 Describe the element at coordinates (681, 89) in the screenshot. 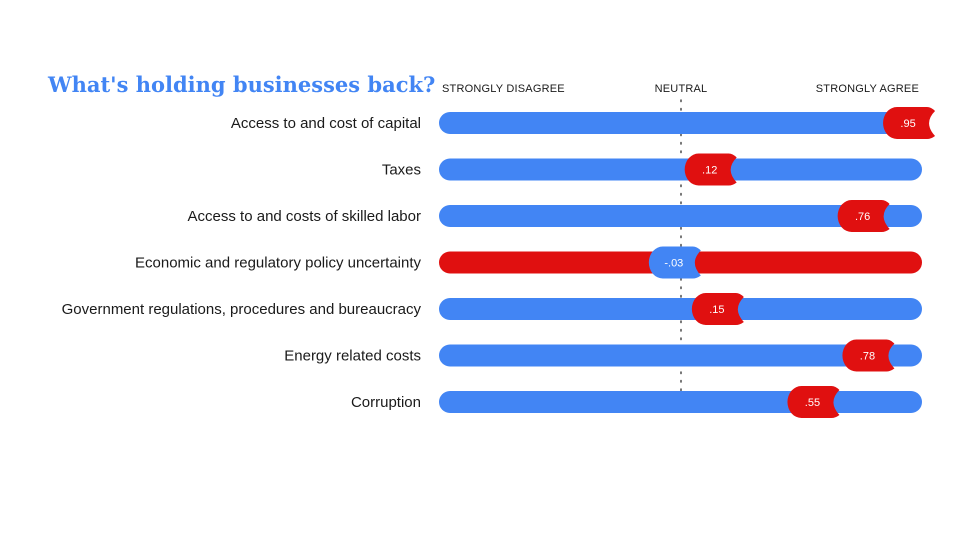

I see `scale-label-center: NEUTRAL` at that location.